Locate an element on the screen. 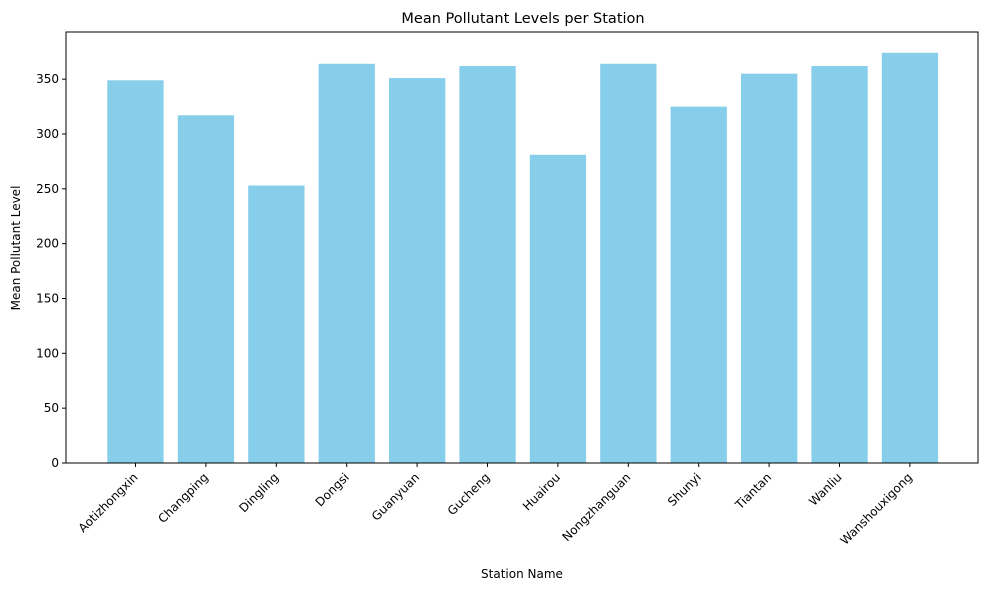  y-tick-label: 350 is located at coordinates (47, 79).